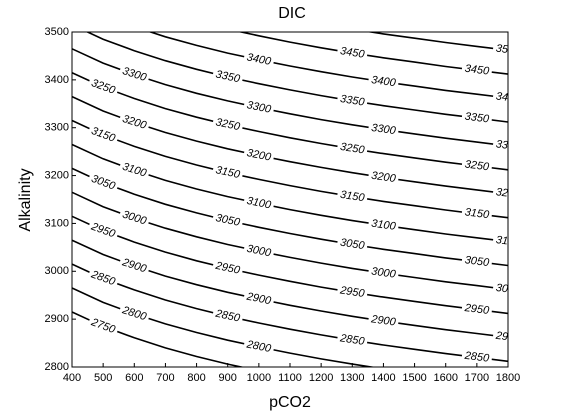  I want to click on y-tick-label: 3400, so click(57, 80).